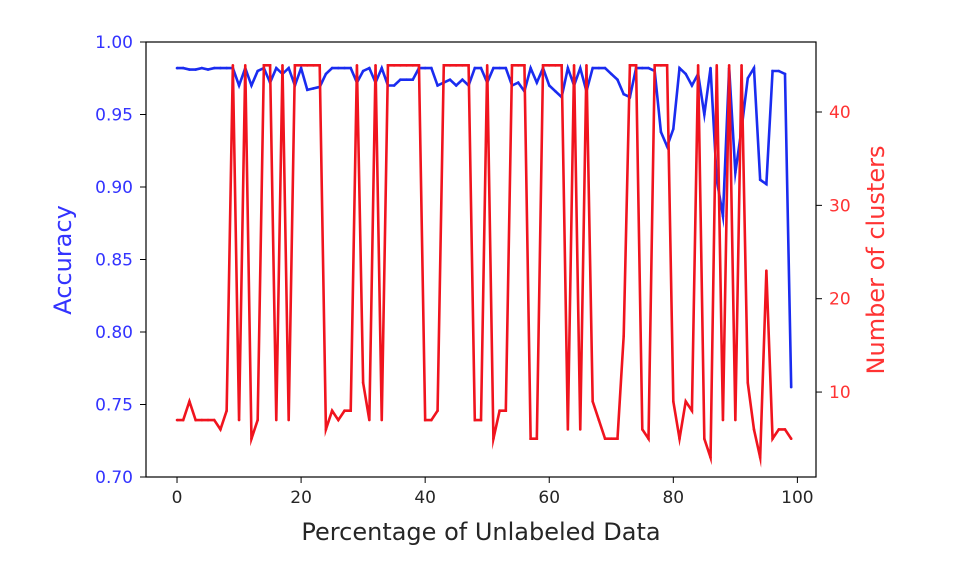 This screenshot has width=954, height=576. I want to click on y-left-tick-label: 0.90, so click(114, 188).